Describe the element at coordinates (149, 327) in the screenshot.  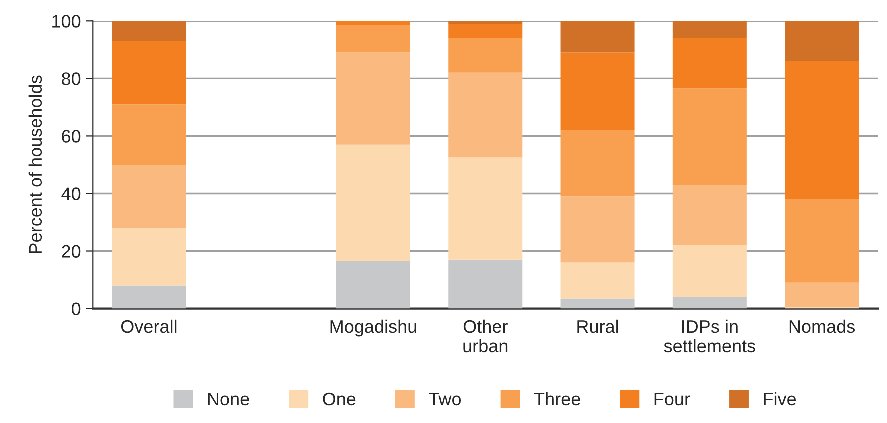
I see `x-tick-label: Overall` at that location.